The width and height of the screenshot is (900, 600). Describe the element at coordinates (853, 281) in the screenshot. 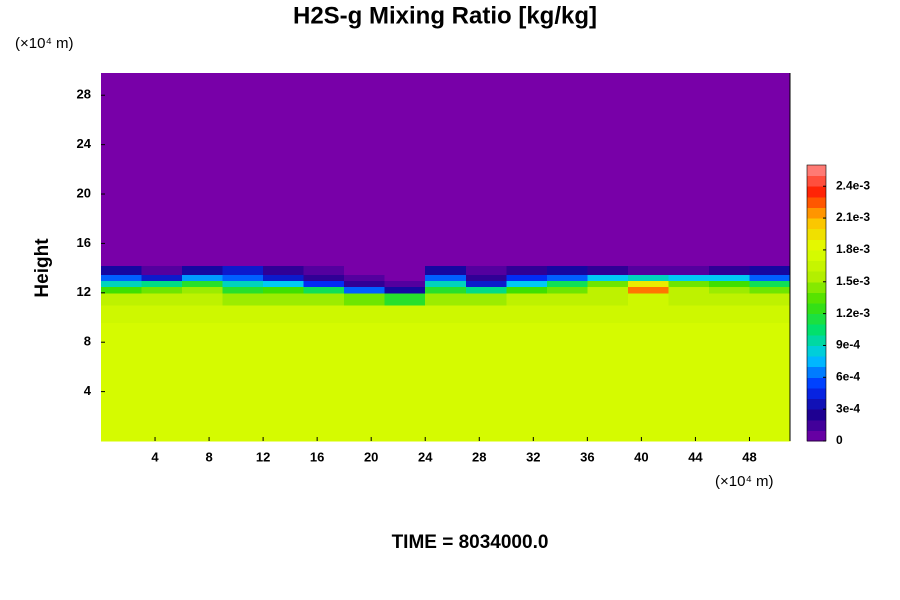

I see `colorbar-tick-label: 1.5e-3` at that location.